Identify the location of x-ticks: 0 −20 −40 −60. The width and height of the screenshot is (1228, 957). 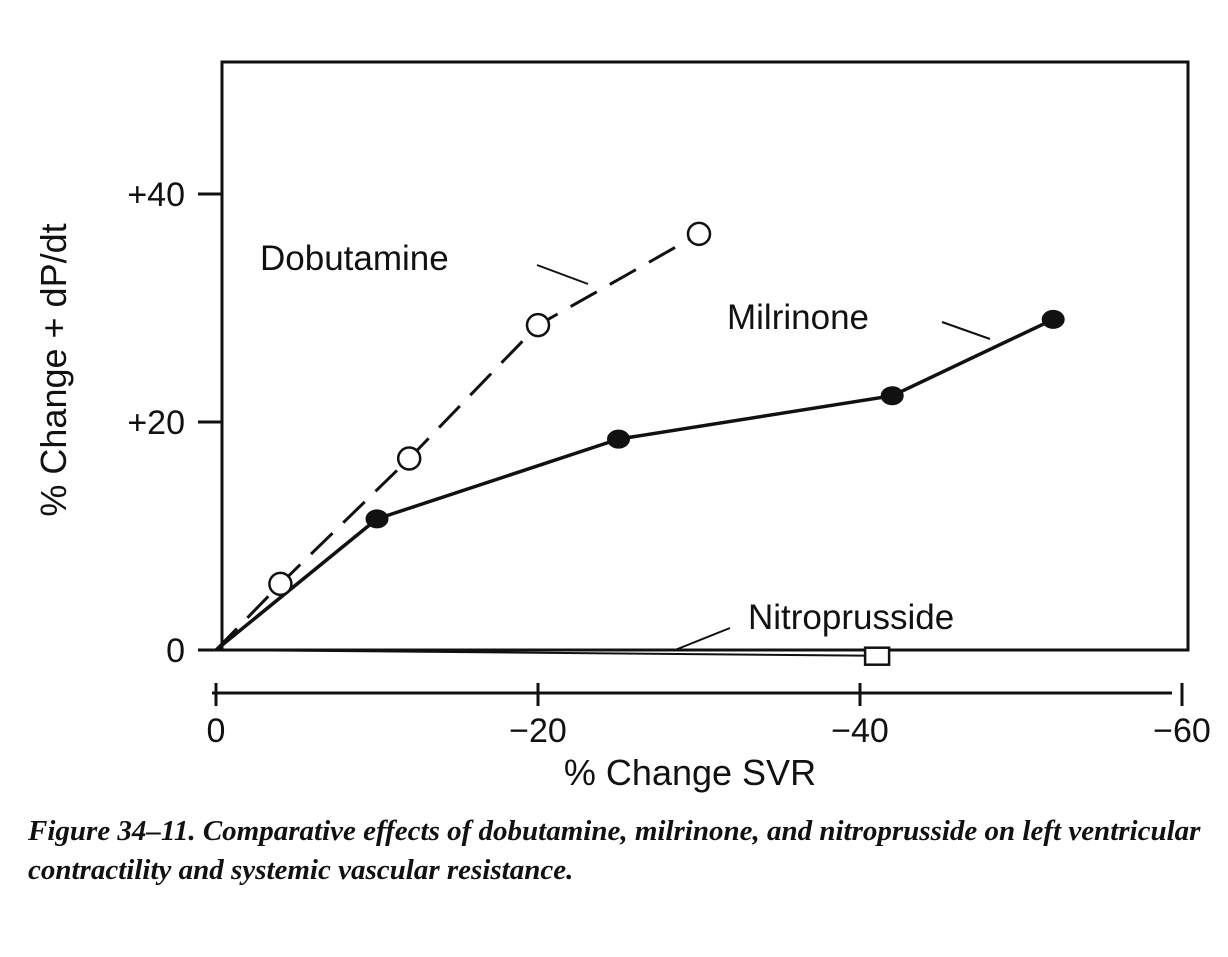
(709, 716).